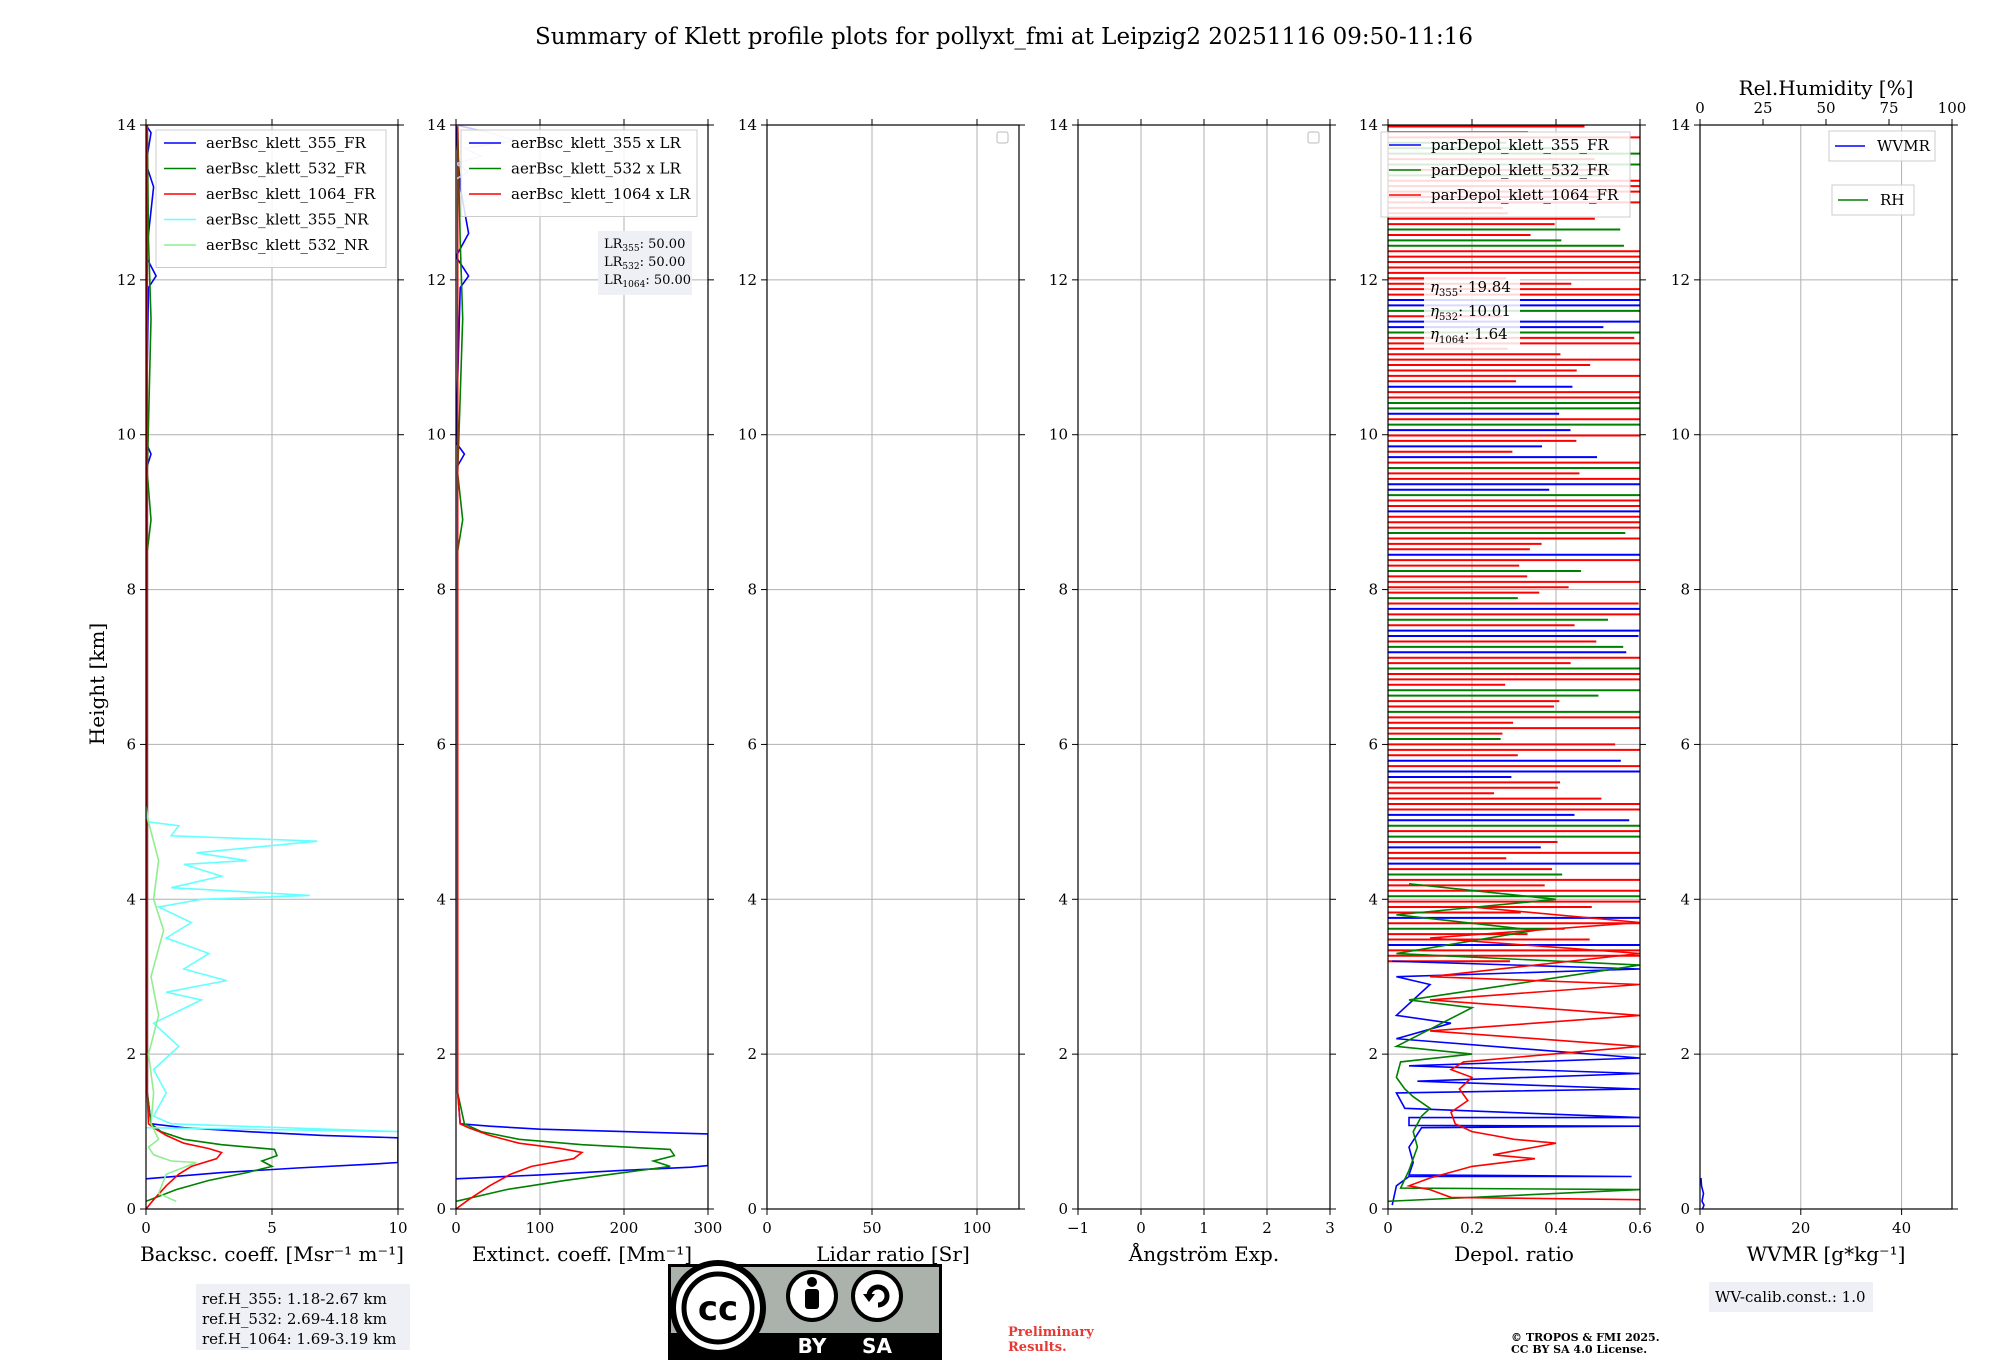  I want to click on x-axis-label-lidar_ratio: Lidar ratio [Sr], so click(893, 1254).